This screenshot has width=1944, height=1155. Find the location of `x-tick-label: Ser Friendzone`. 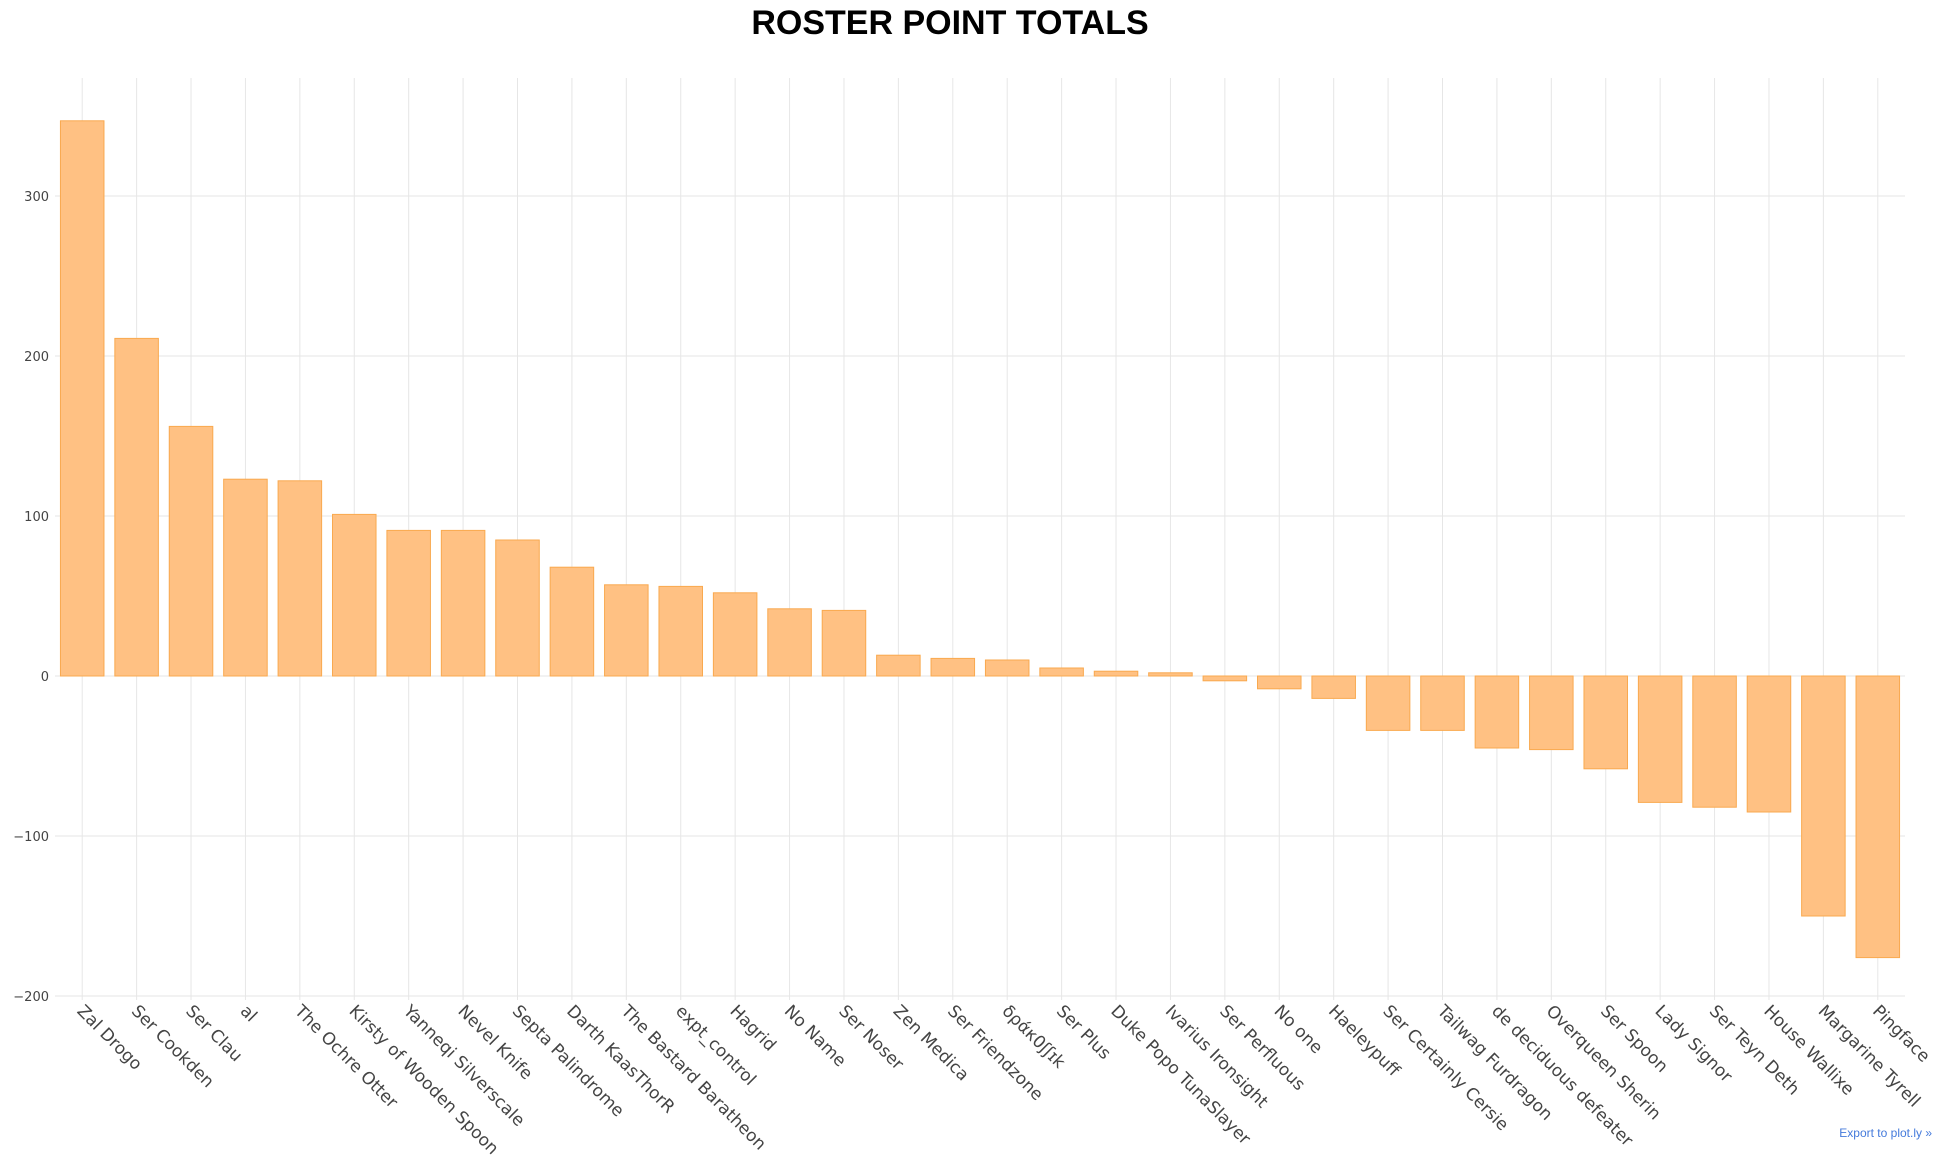

x-tick-label: Ser Friendzone is located at coordinates (995, 1053).